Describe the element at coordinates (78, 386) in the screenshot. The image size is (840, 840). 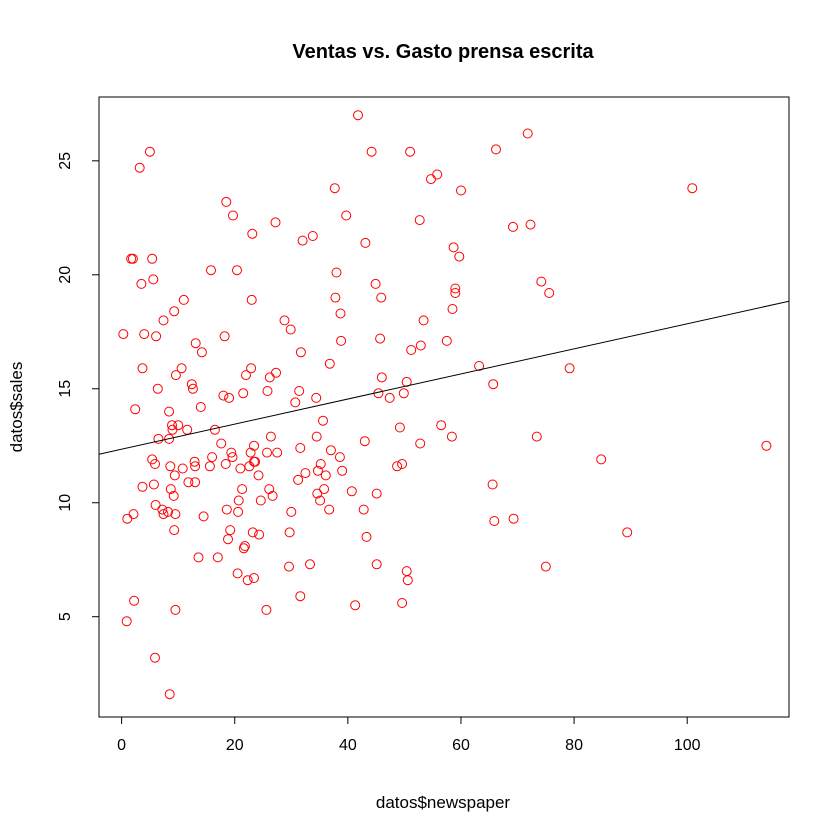
I see `y-axis: 5 10 15 20 25` at that location.